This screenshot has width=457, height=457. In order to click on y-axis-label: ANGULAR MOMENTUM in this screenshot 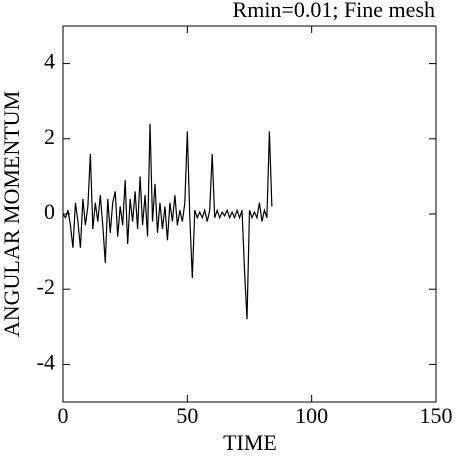, I will do `click(12, 214)`.